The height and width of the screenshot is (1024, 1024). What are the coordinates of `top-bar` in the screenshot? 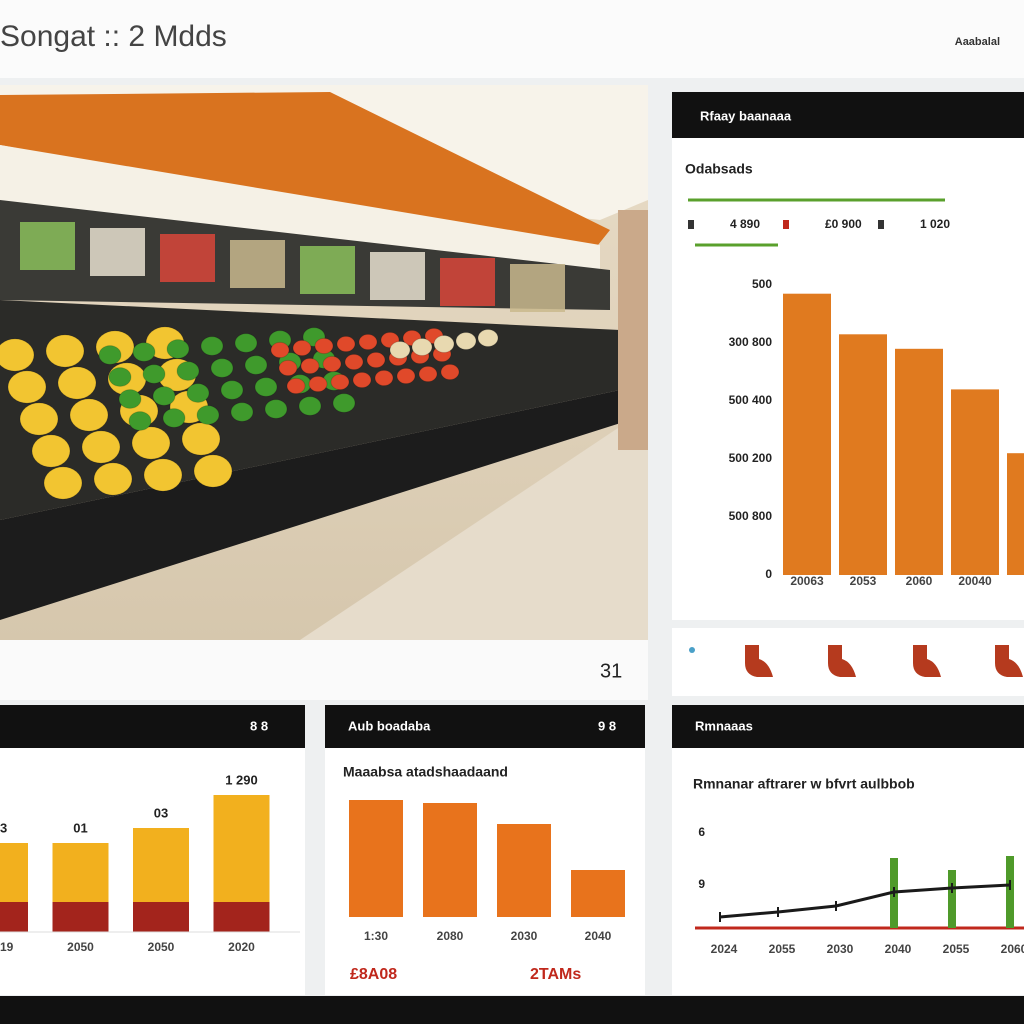 It's located at (512, 39).